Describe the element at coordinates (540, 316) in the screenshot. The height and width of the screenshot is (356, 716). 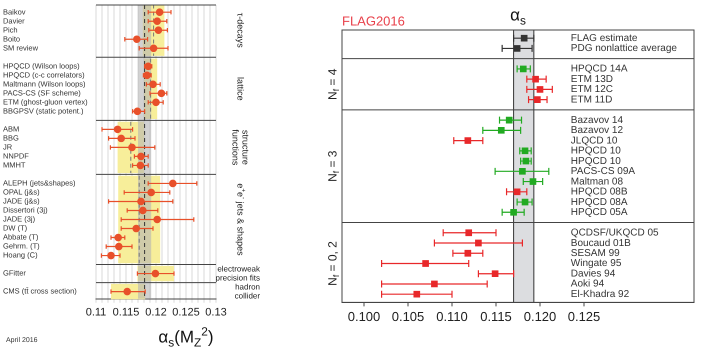
I see `x-tick-label: 0.120` at that location.